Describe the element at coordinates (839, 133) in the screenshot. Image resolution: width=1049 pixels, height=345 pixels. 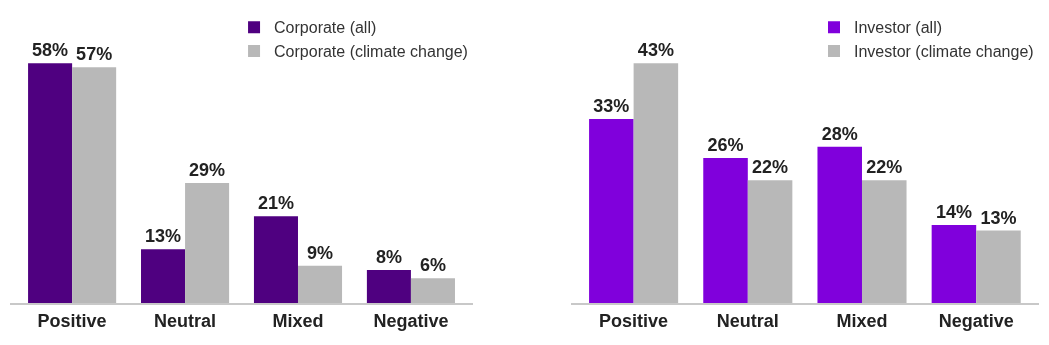
I see `data-label: 28%` at that location.